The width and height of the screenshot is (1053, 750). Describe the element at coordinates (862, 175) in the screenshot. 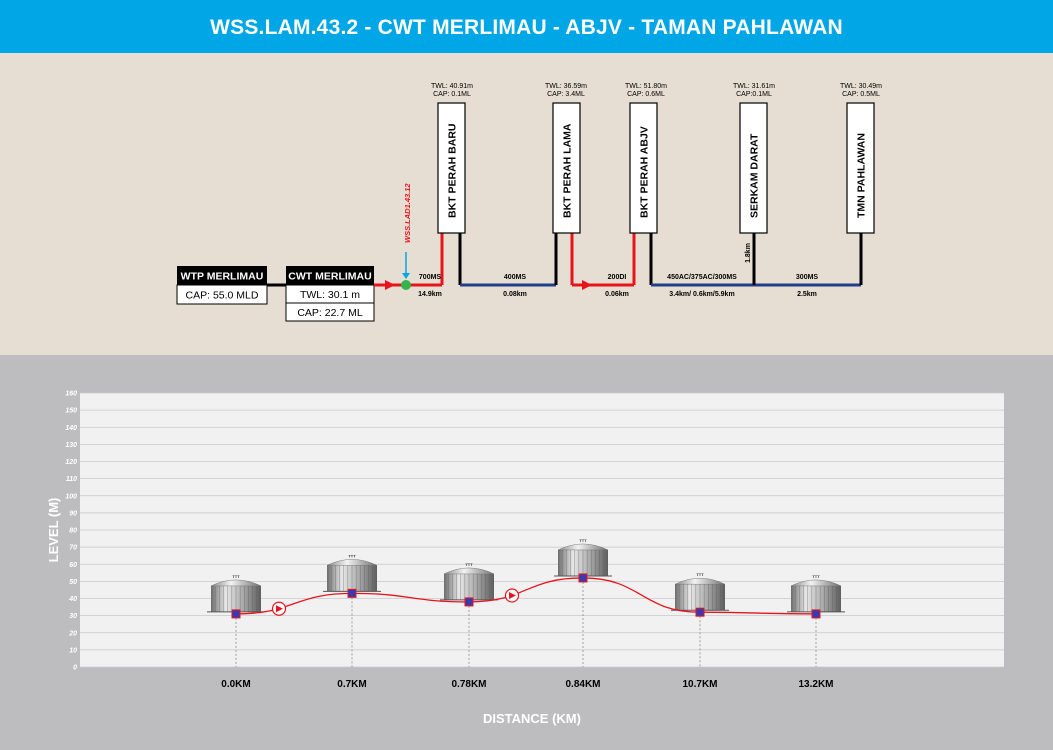

I see `svg-text: TMN PAHLAWAN` at that location.